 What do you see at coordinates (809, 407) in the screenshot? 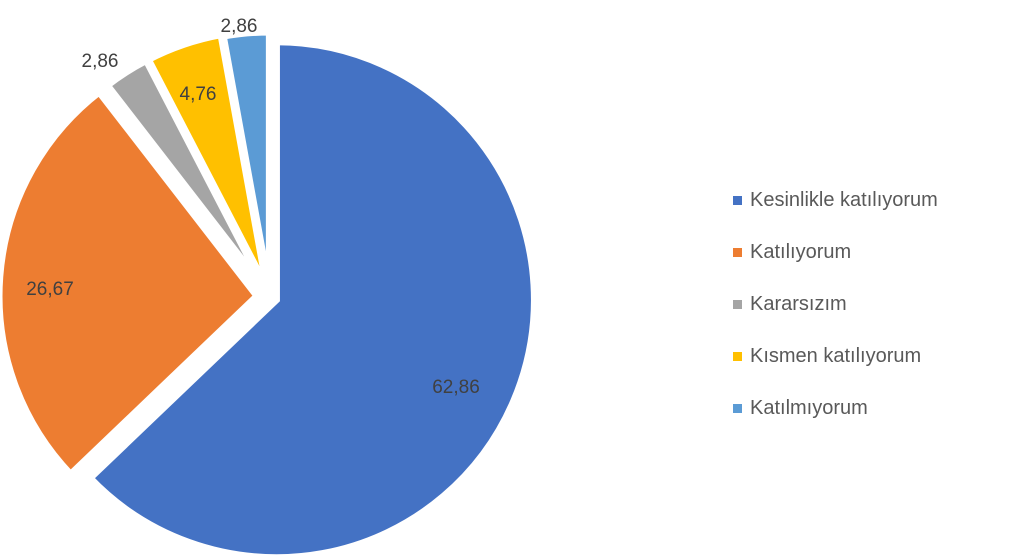
I see `legend-label-5: Katılmıyorum` at bounding box center [809, 407].